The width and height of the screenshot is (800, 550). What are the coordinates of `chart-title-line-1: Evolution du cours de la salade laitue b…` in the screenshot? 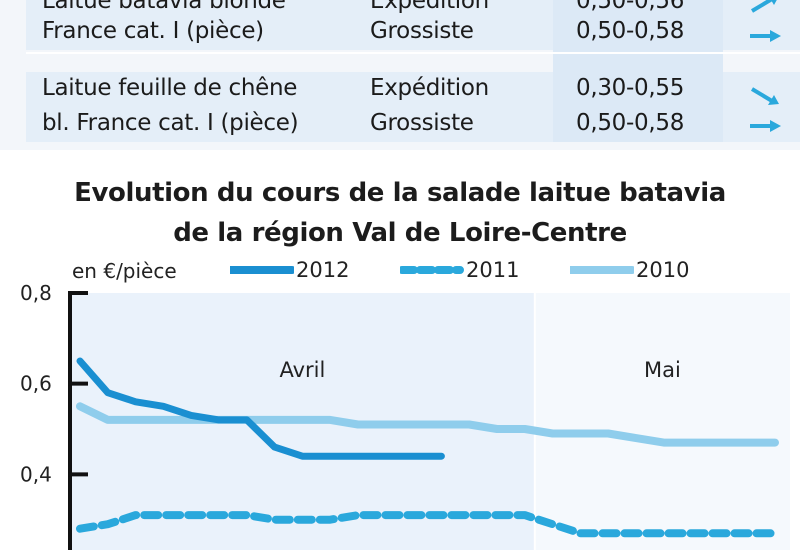 It's located at (400, 193).